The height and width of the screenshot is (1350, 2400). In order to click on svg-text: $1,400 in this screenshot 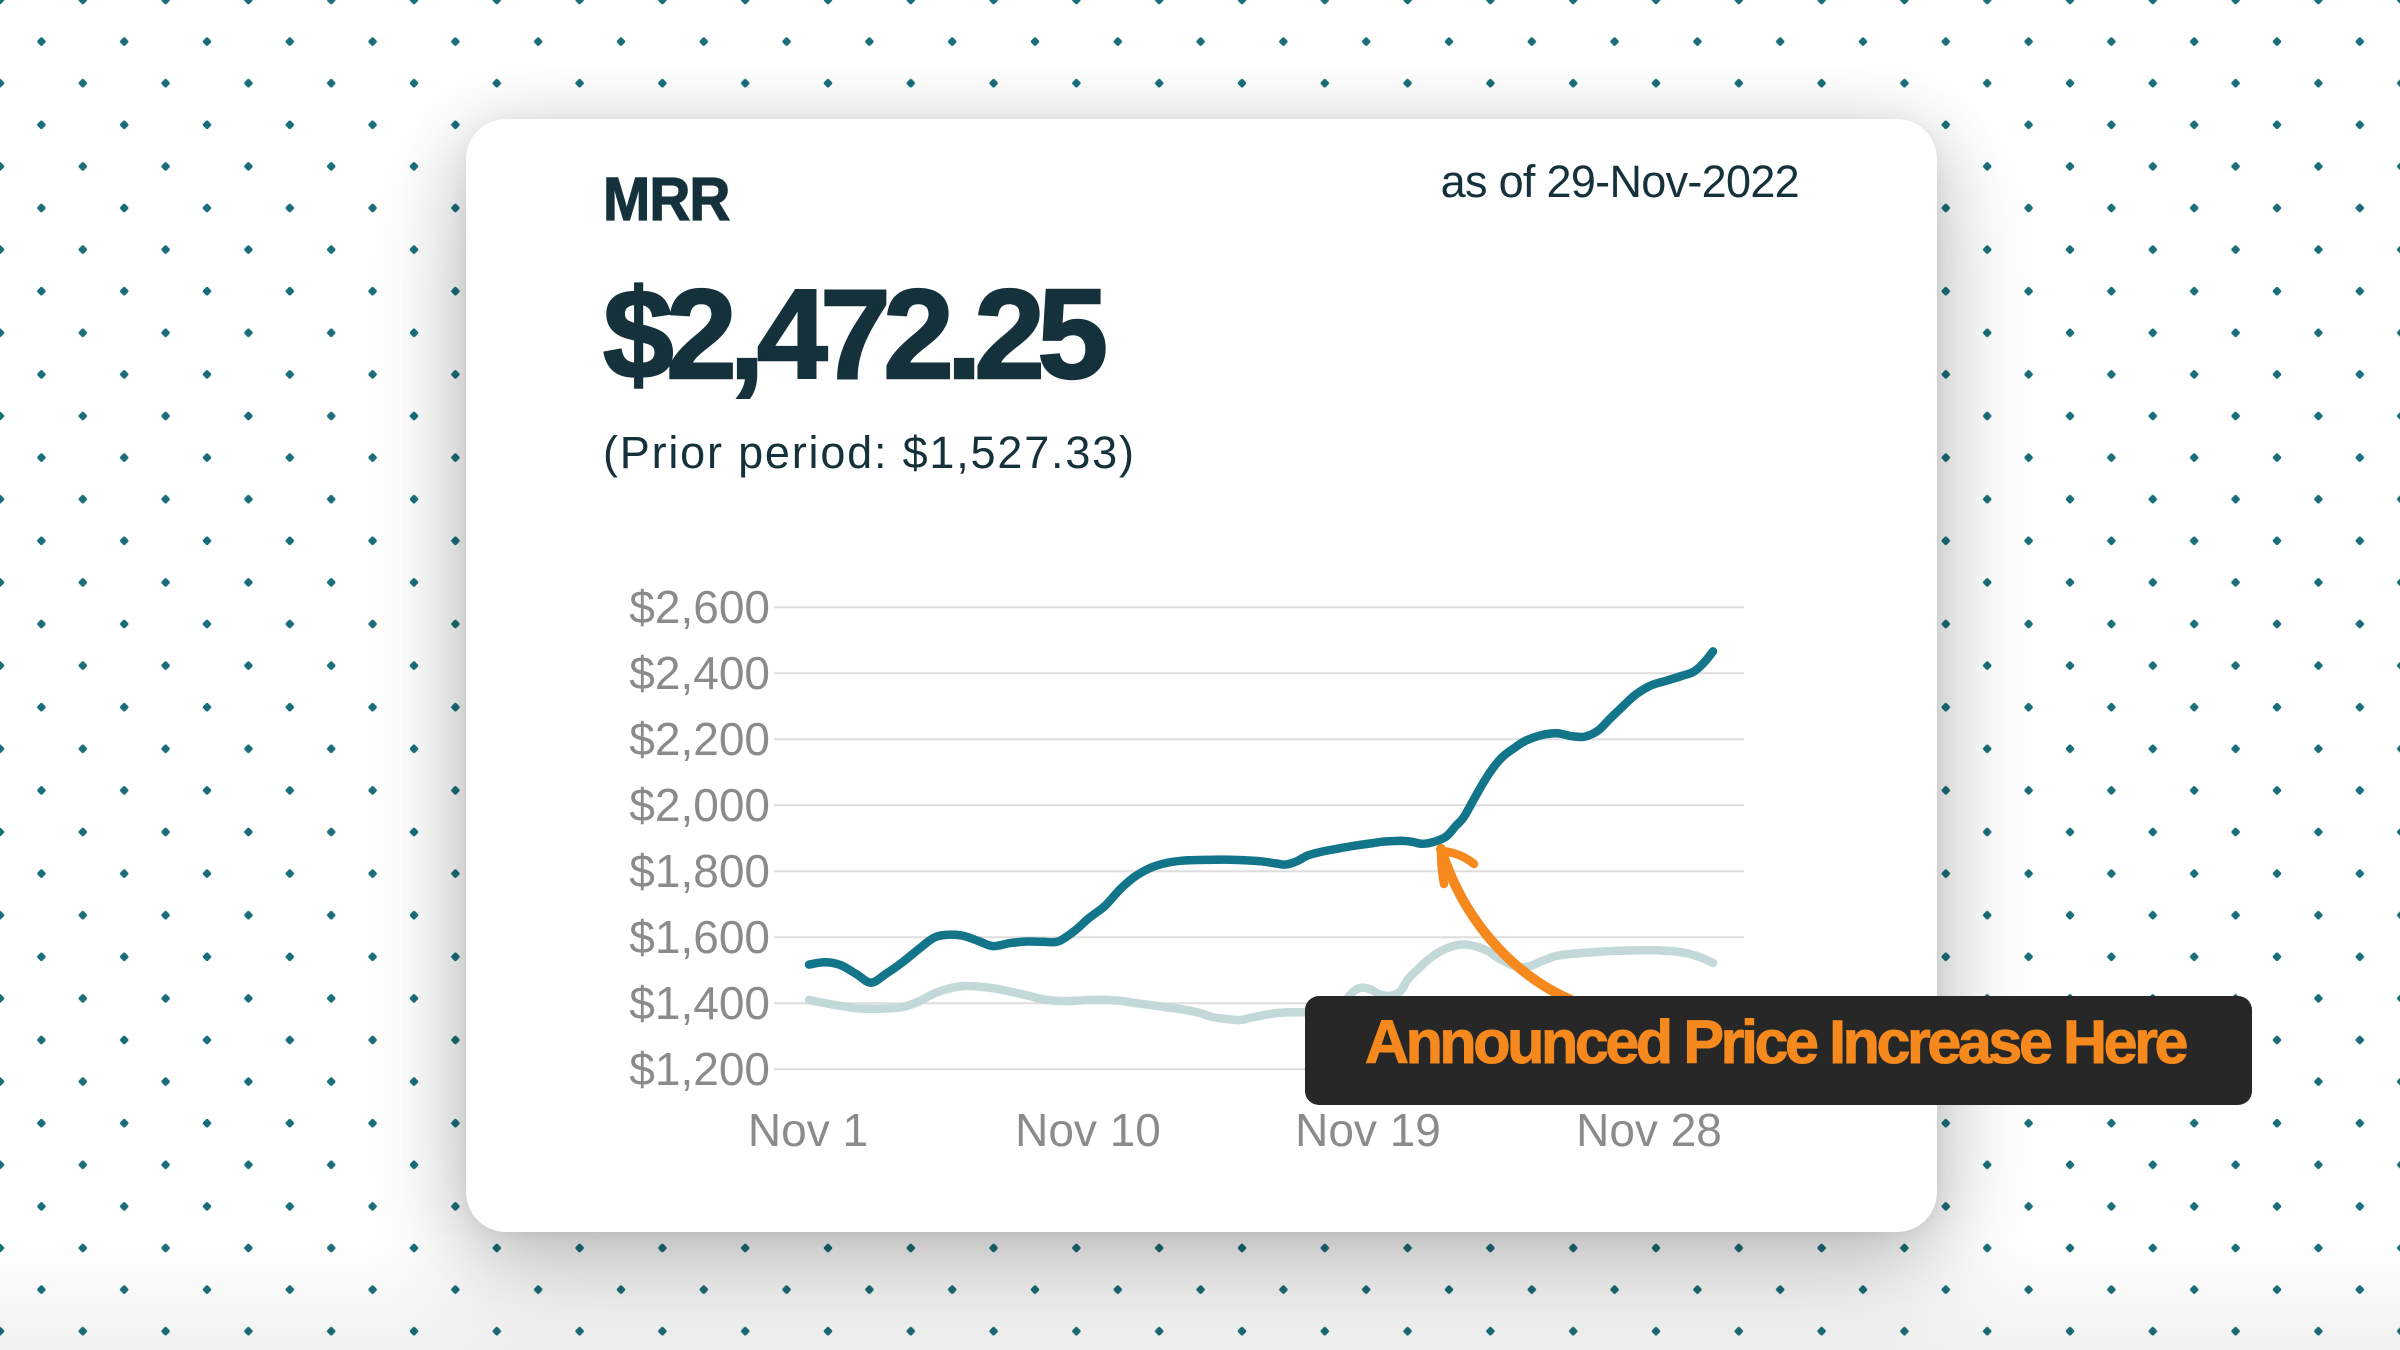, I will do `click(699, 1003)`.